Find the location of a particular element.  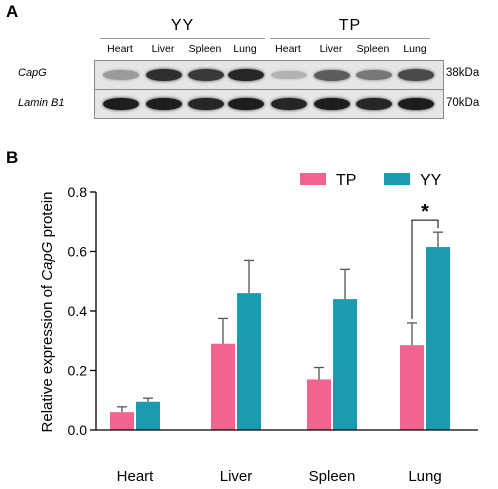

x-tick-label: Liver is located at coordinates (236, 476).